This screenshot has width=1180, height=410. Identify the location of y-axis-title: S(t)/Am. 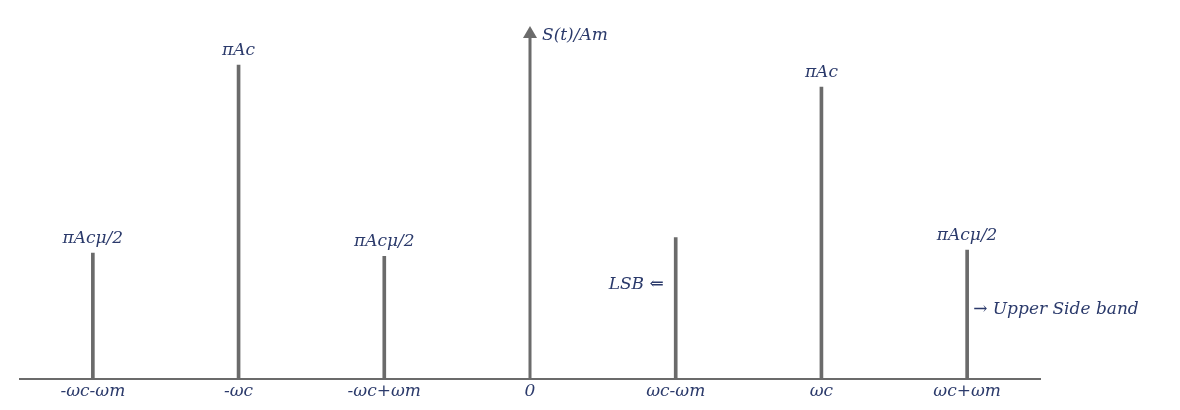
(575, 34).